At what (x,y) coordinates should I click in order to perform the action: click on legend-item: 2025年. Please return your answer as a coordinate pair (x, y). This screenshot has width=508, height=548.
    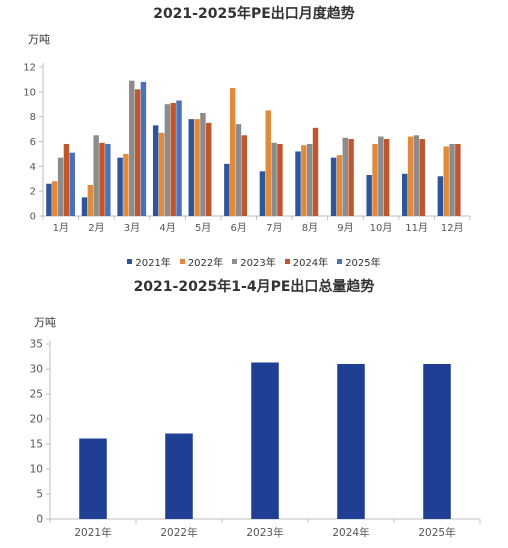
    Looking at the image, I should click on (359, 261).